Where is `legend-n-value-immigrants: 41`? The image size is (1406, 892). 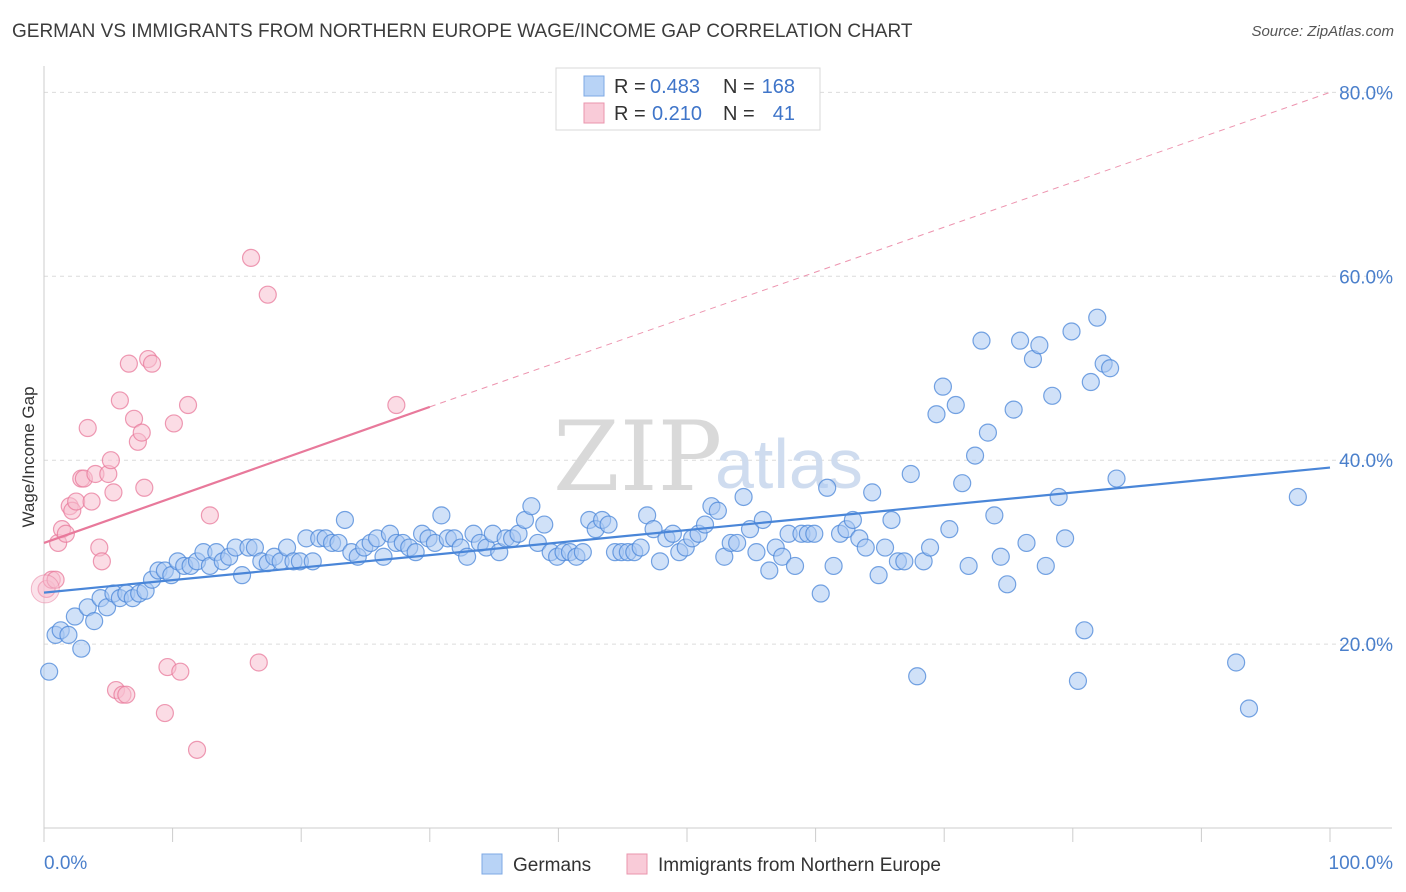
legend-n-value-immigrants: 41 is located at coordinates (784, 114).